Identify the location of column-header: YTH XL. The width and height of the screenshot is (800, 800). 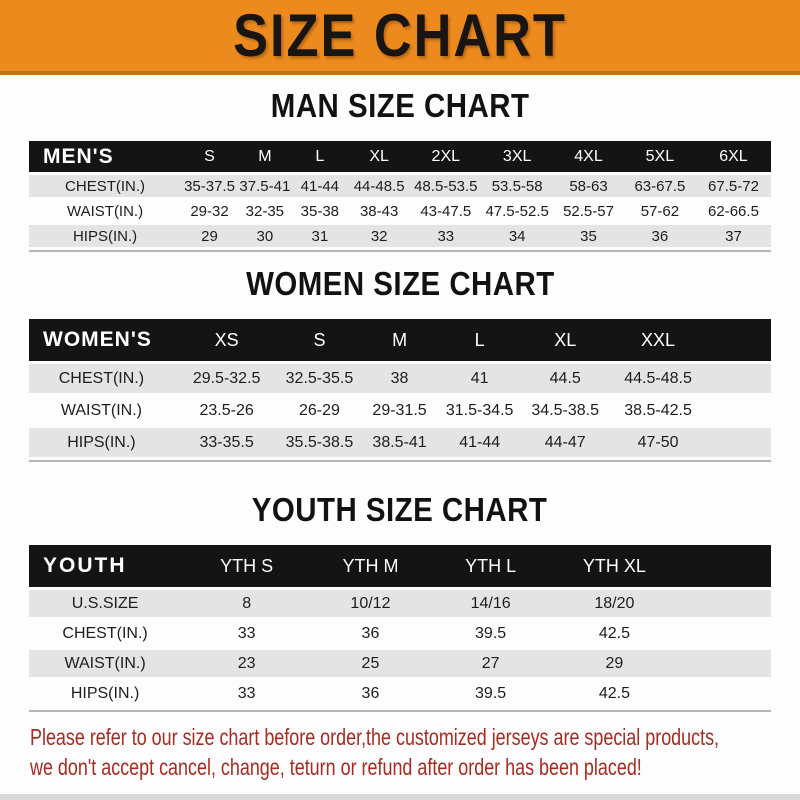
(614, 566).